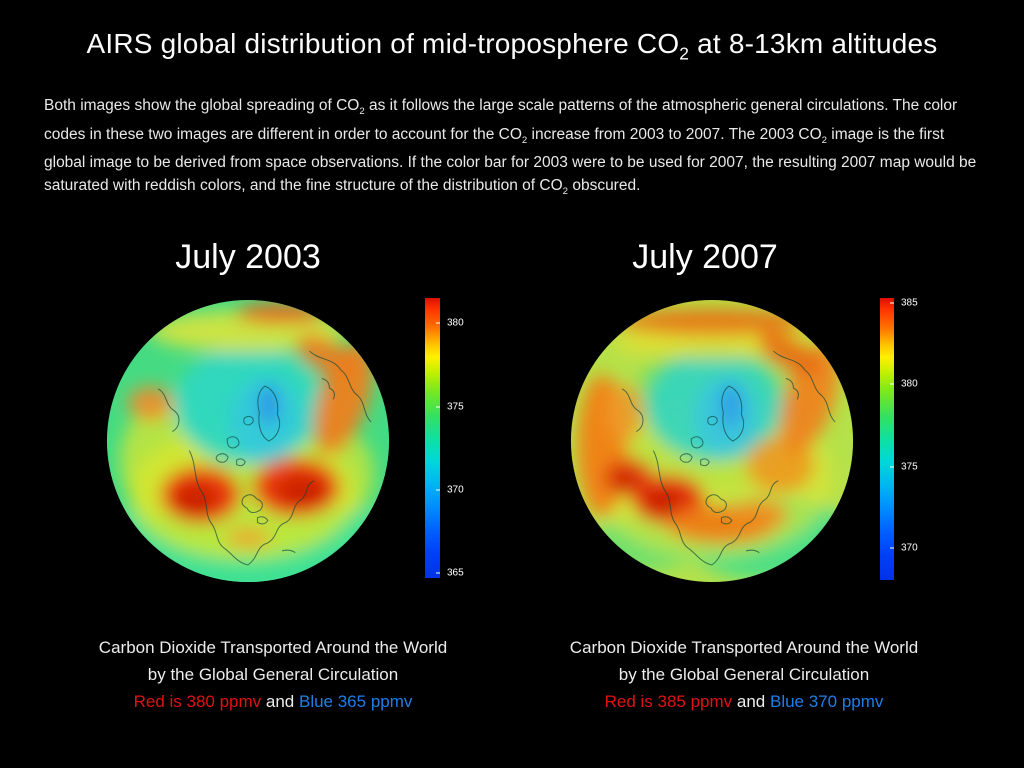 Image resolution: width=1024 pixels, height=768 pixels. Describe the element at coordinates (909, 303) in the screenshot. I see `tick-label: 385` at that location.